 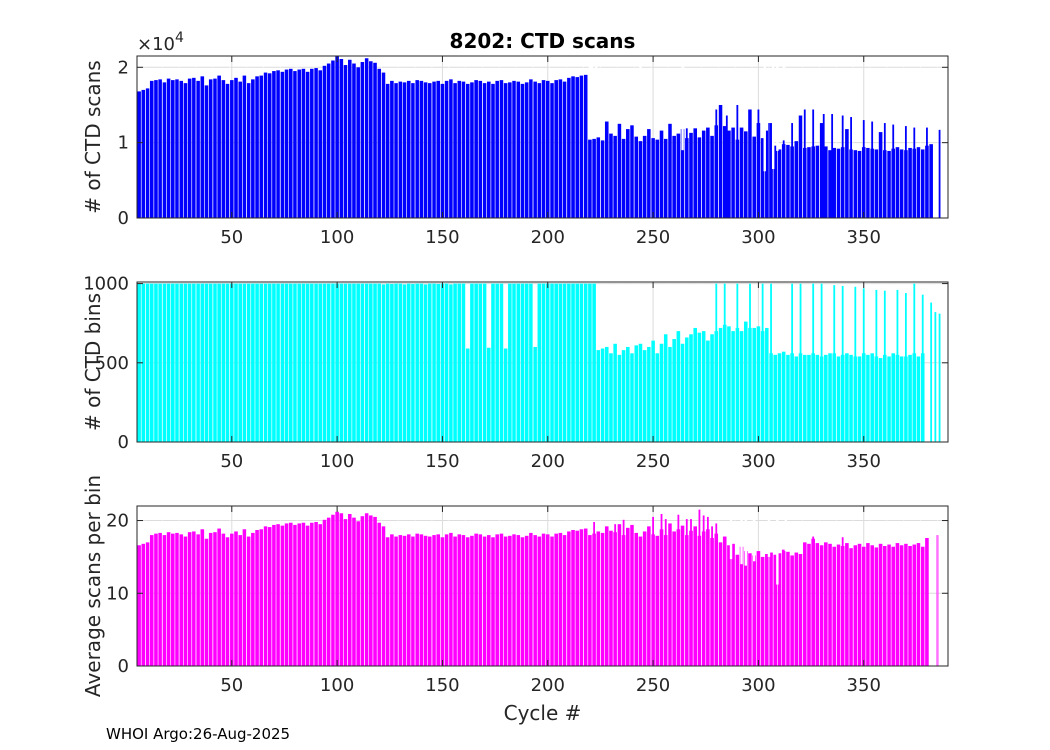 What do you see at coordinates (653, 461) in the screenshot?
I see `x-tick-label: 250` at bounding box center [653, 461].